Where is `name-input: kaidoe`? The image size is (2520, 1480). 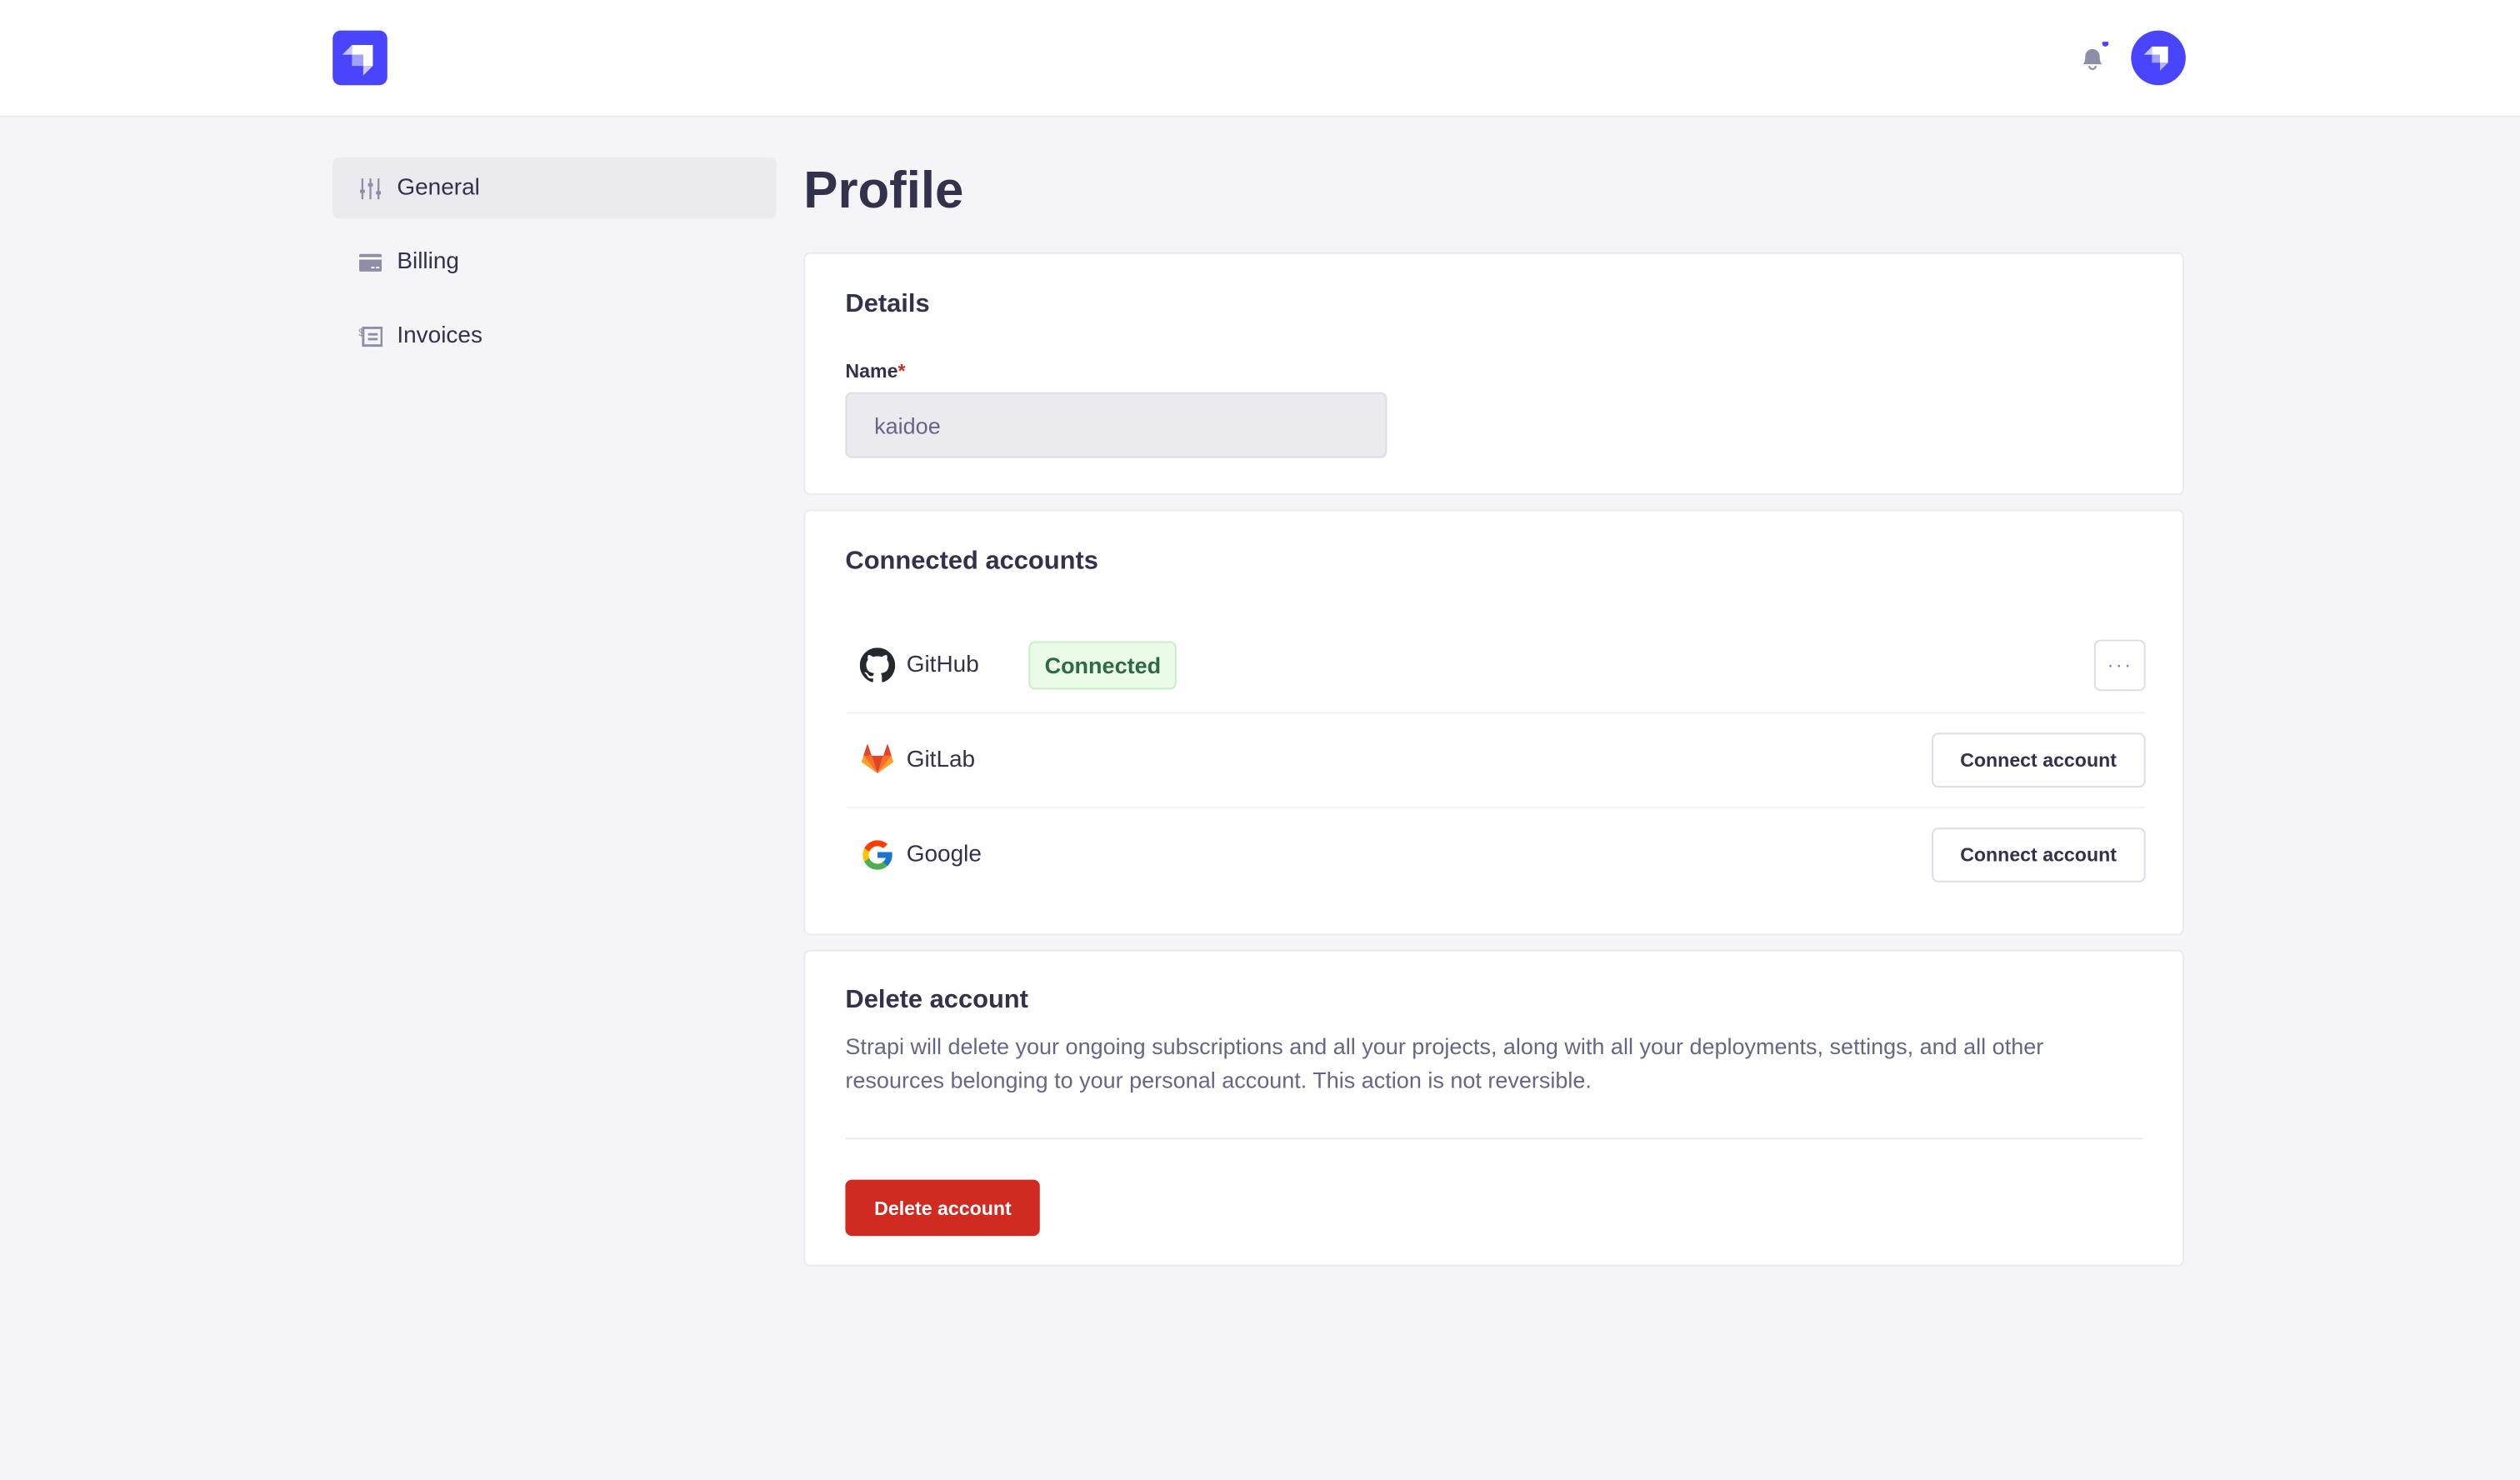 name-input: kaidoe is located at coordinates (1116, 425).